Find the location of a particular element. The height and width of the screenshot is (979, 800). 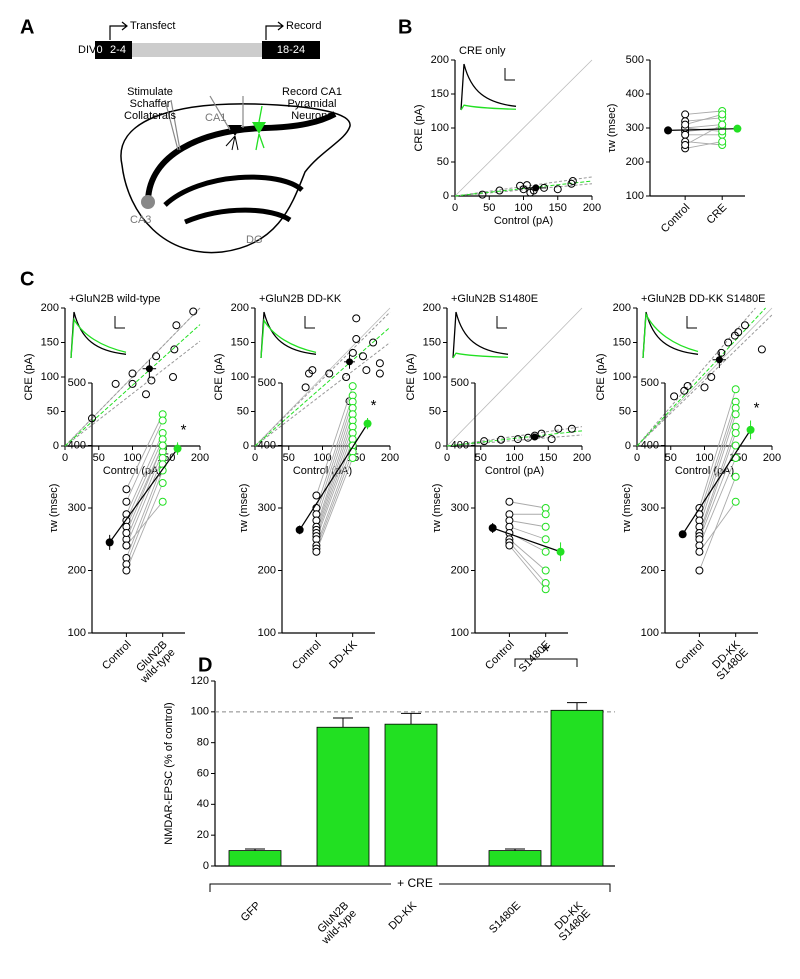

neuron is located at coordinates (235, 130).